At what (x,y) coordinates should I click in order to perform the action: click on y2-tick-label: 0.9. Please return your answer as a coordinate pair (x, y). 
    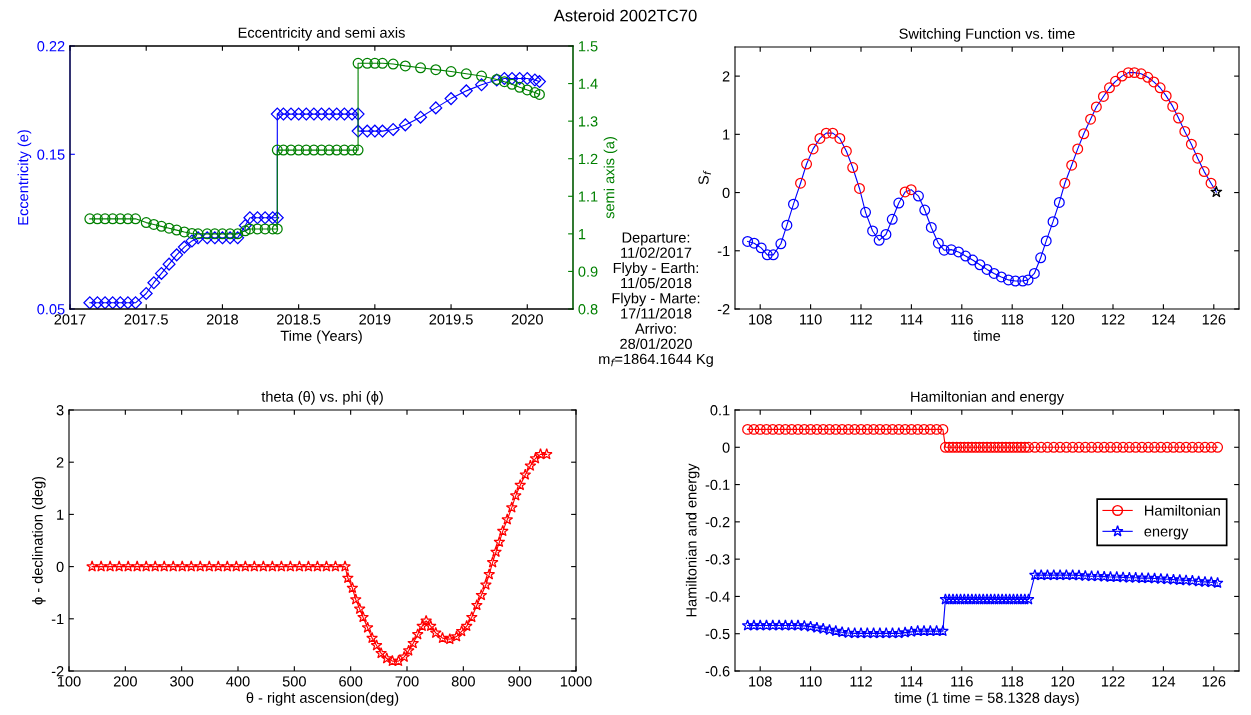
    Looking at the image, I should click on (588, 271).